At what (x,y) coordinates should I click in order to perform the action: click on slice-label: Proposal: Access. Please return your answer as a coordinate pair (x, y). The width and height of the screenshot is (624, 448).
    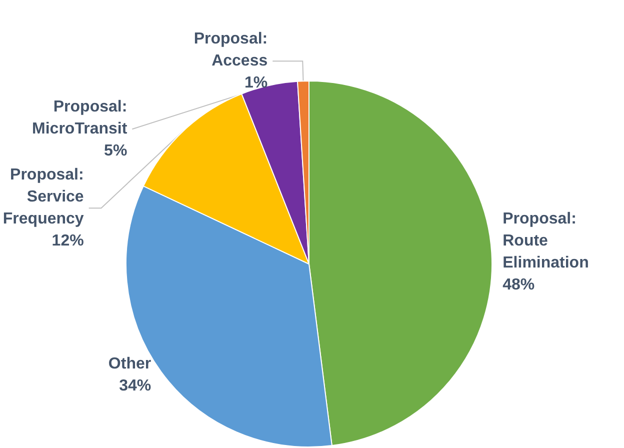
    Looking at the image, I should click on (231, 50).